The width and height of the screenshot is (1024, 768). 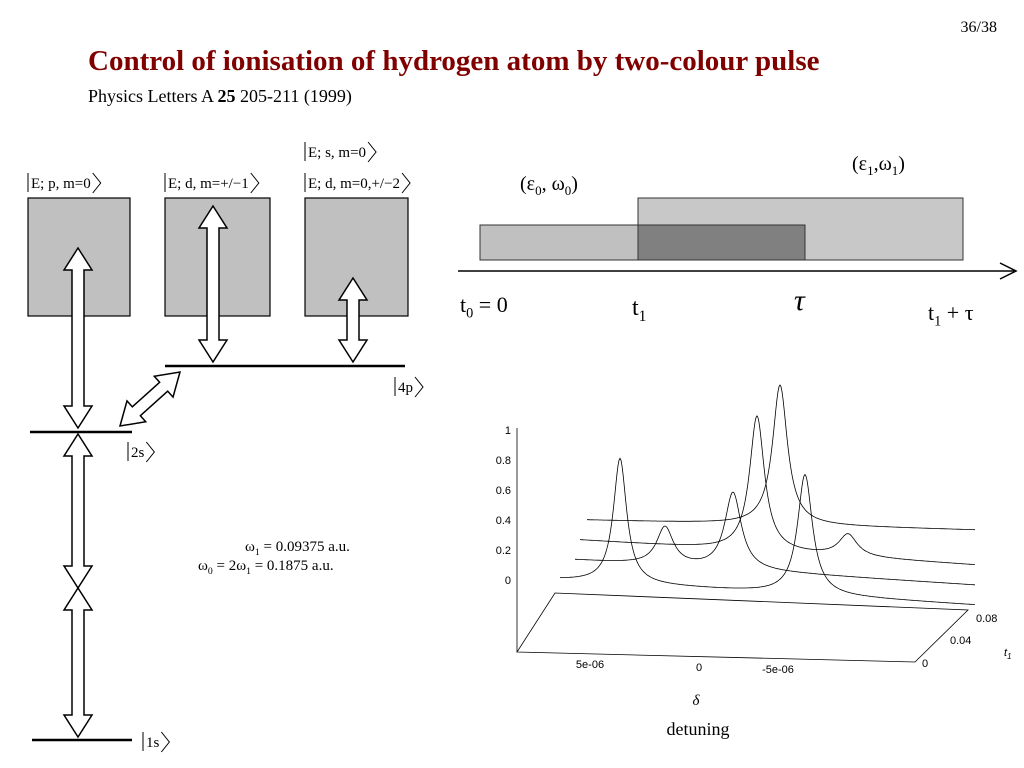 I want to click on z-label: t1, so click(x=1007, y=654).